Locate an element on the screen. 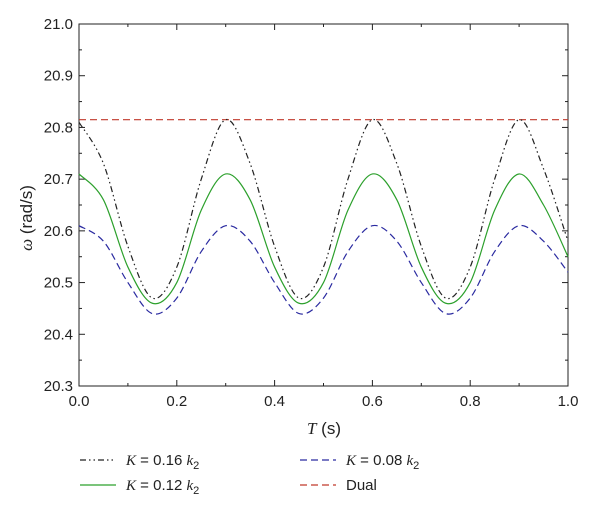 This screenshot has width=600, height=519. legend-label-3: K = 0.08 k2 is located at coordinates (382, 462).